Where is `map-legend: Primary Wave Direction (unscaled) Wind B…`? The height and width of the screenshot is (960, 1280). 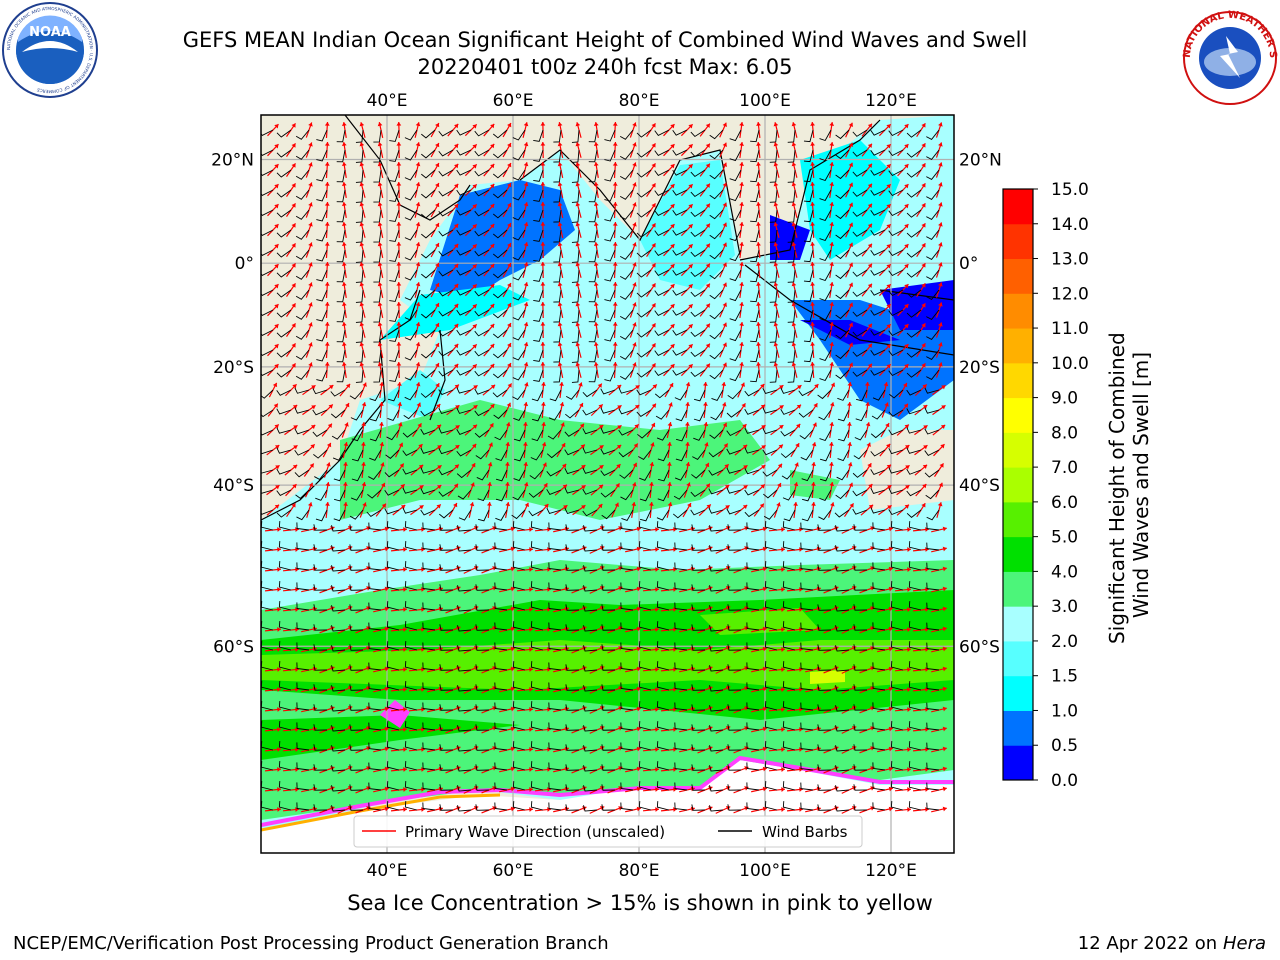
map-legend: Primary Wave Direction (unscaled) Wind B… is located at coordinates (608, 831).